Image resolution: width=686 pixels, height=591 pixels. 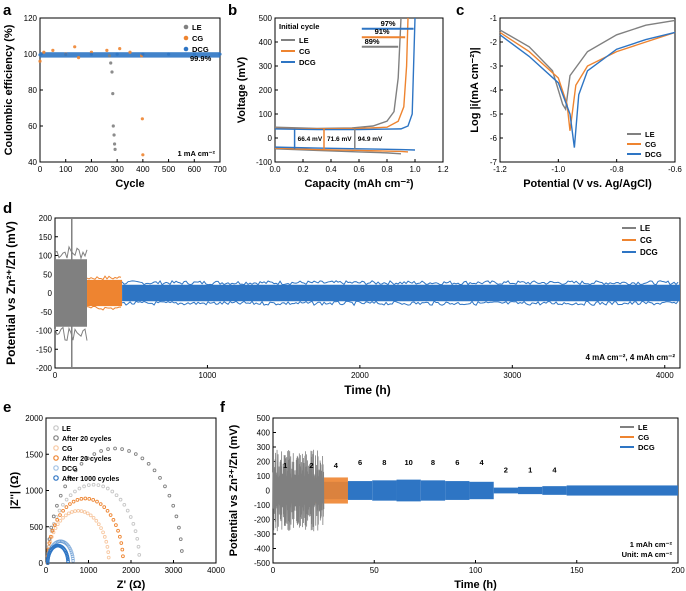 What do you see at coordinates (382, 31) in the screenshot?
I see `efficiency-label: 91%` at bounding box center [382, 31].